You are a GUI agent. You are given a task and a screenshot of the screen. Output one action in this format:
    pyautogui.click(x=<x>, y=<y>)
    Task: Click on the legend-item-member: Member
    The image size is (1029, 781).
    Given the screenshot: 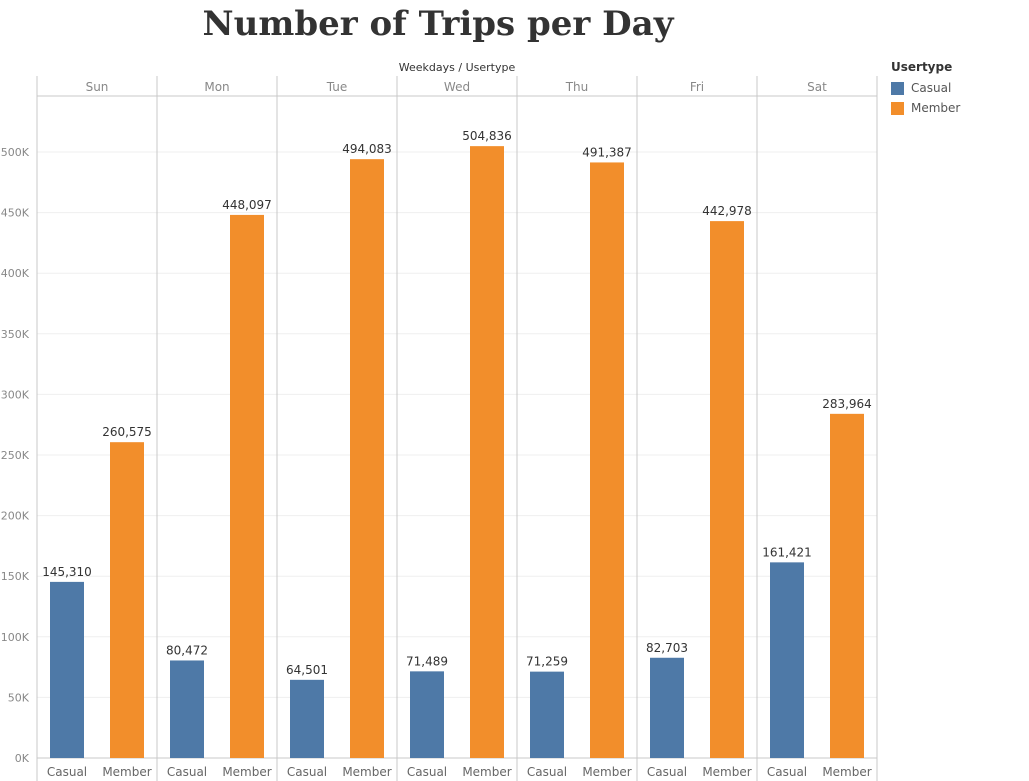 What is the action you would take?
    pyautogui.click(x=925, y=108)
    